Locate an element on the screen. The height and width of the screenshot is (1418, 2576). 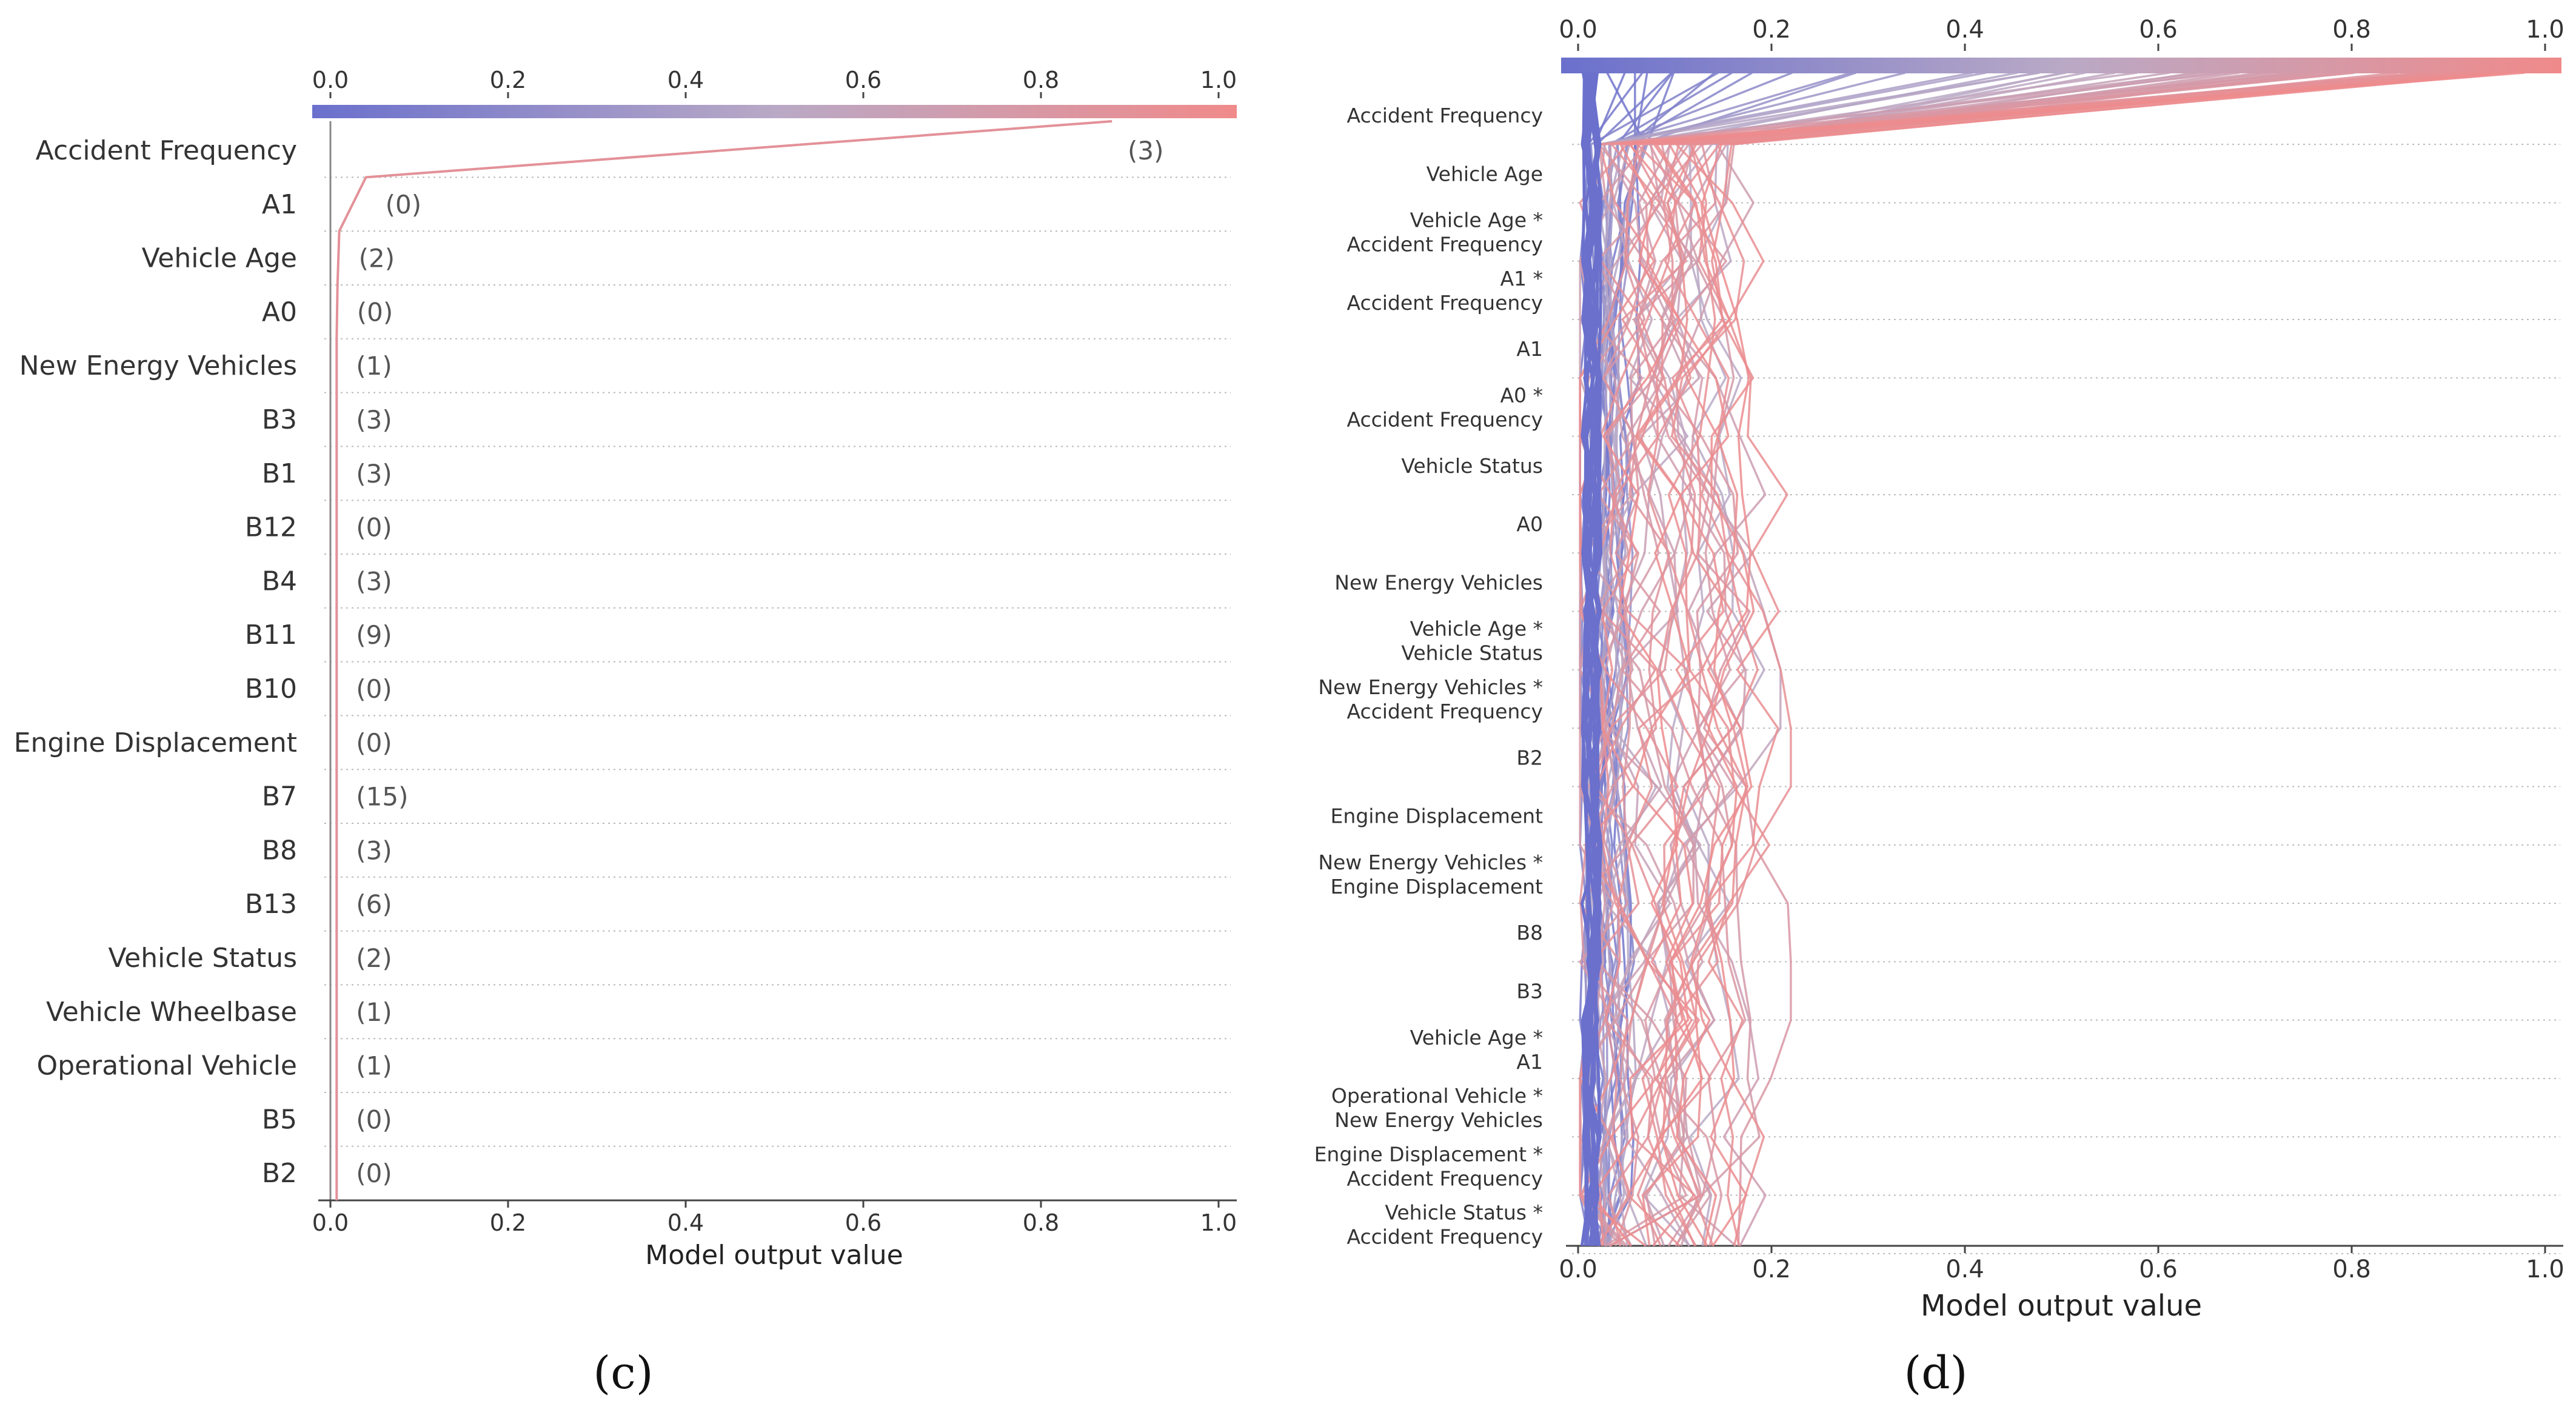
colorbar-tick-label-d: 0.6 is located at coordinates (2158, 30).